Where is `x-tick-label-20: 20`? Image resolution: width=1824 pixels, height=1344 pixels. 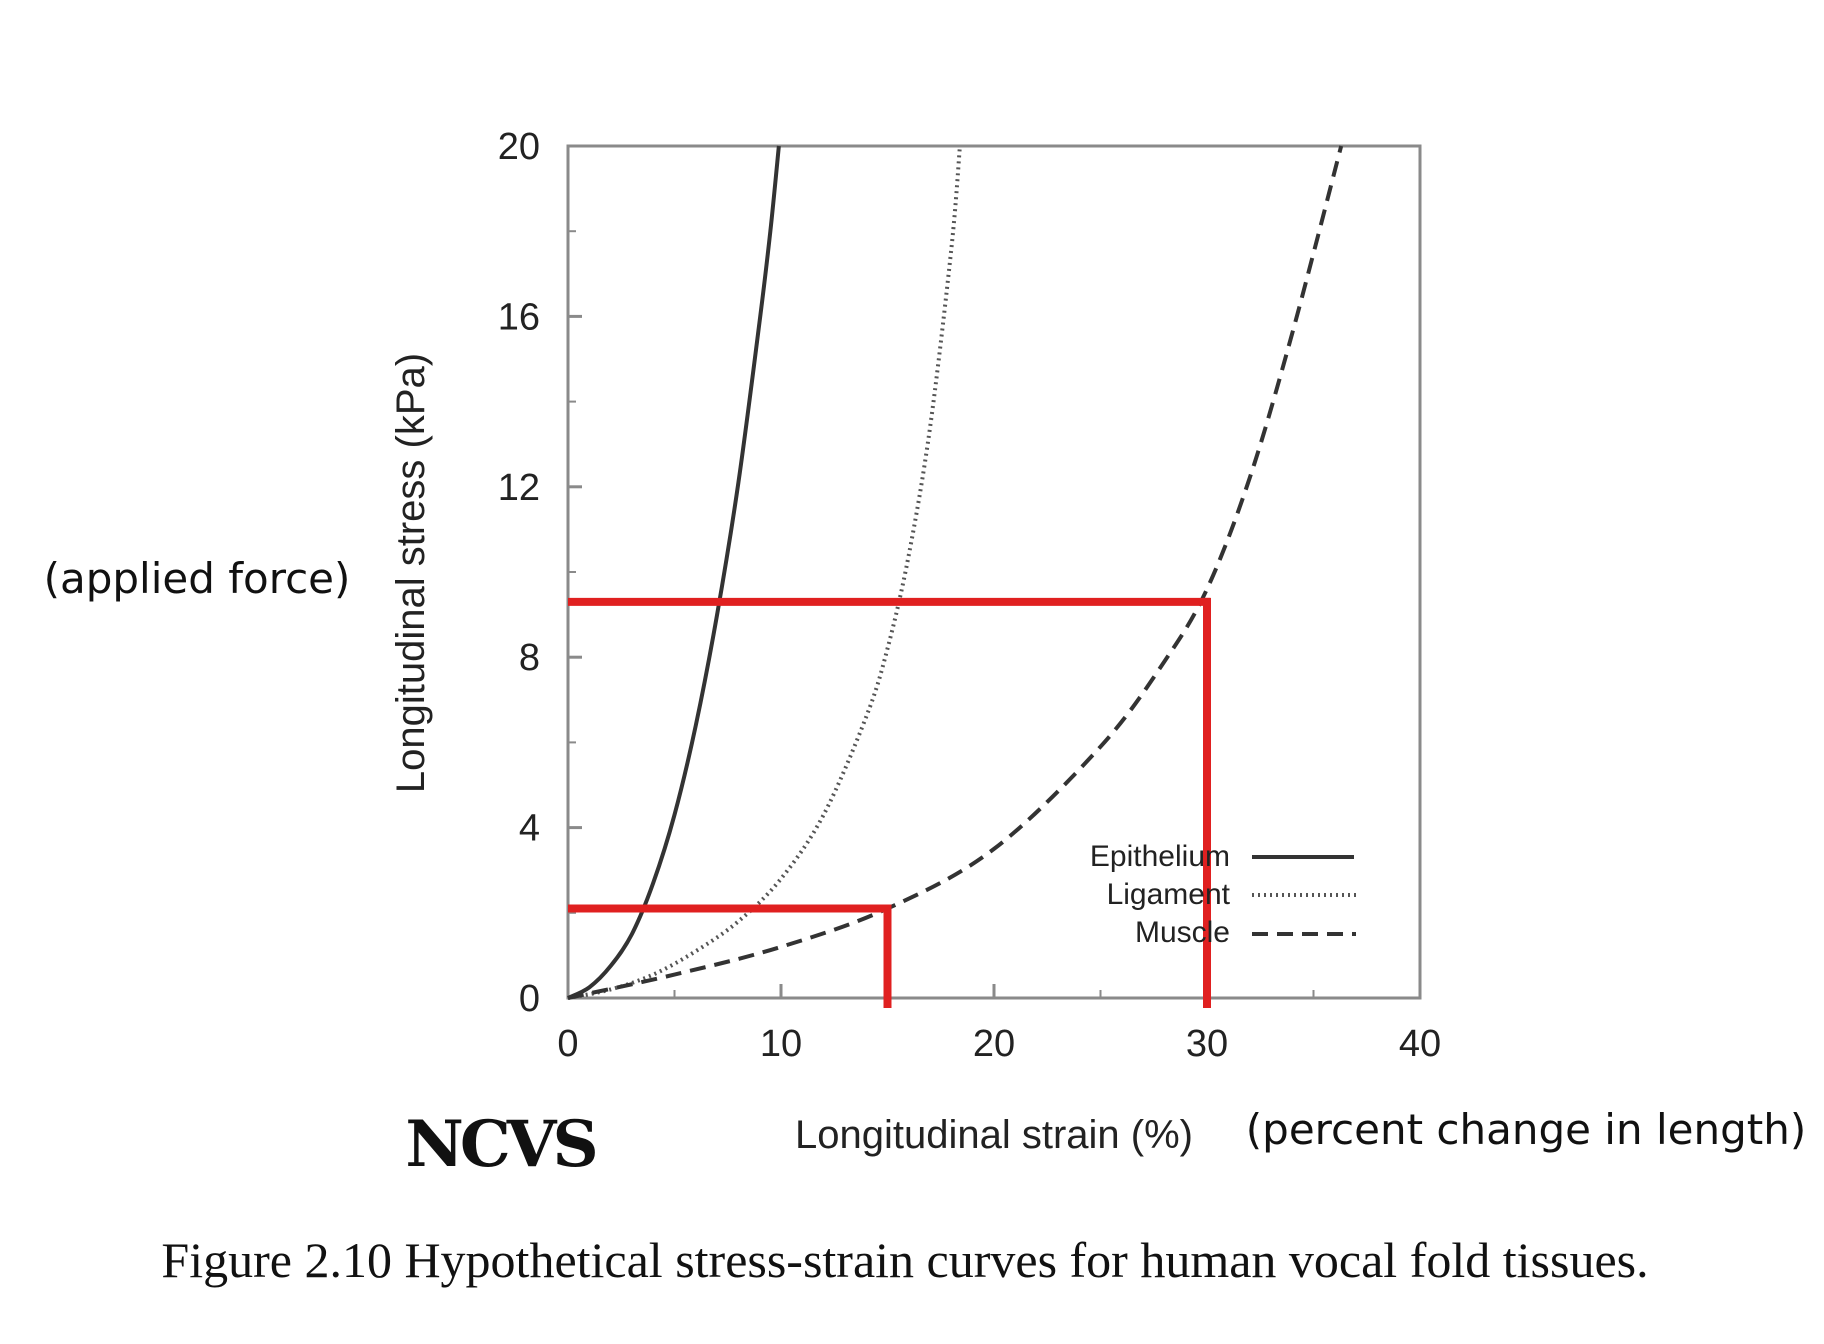
x-tick-label-20: 20 is located at coordinates (994, 1044).